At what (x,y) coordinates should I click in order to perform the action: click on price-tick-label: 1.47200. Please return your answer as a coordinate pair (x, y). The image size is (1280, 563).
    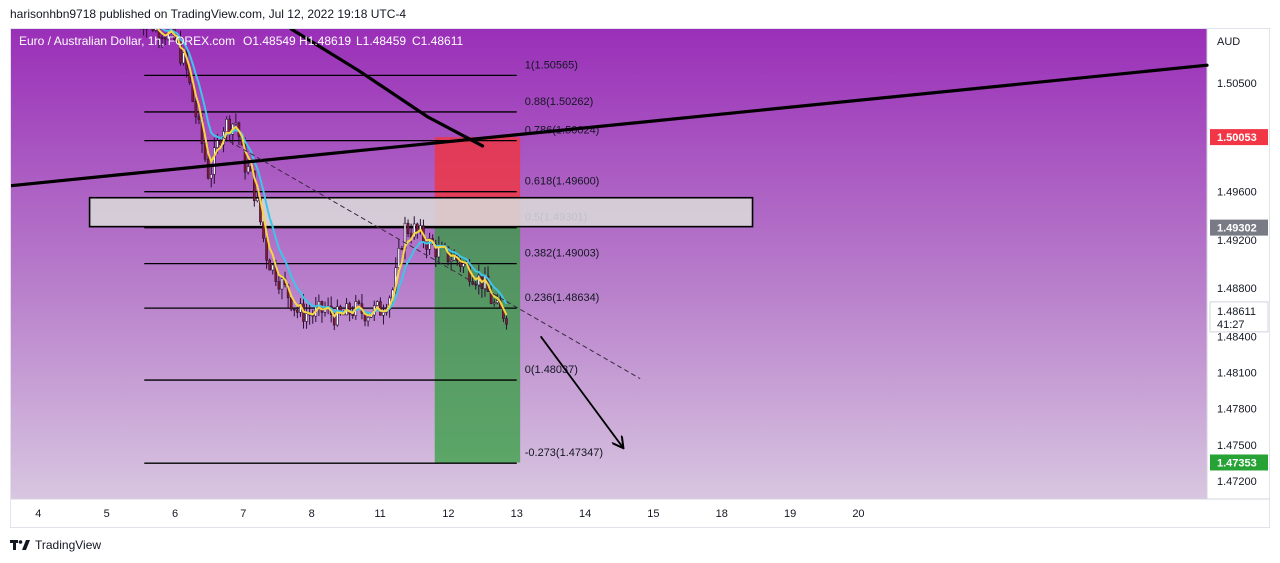
    Looking at the image, I should click on (1237, 482).